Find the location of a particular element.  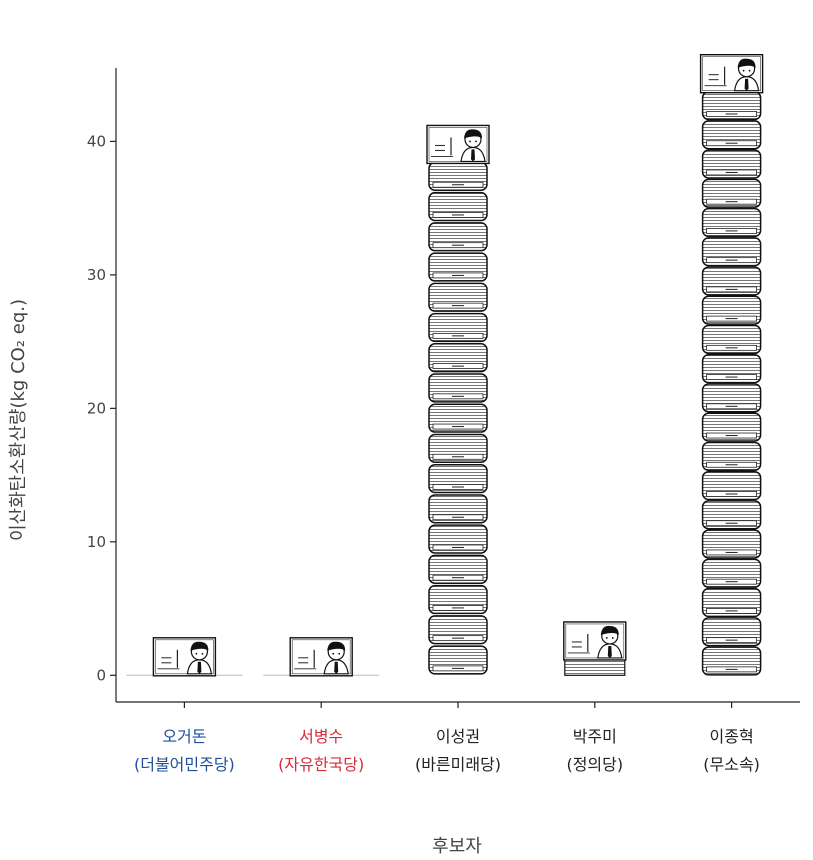

x-tick-label-name: 박주미 is located at coordinates (595, 736).